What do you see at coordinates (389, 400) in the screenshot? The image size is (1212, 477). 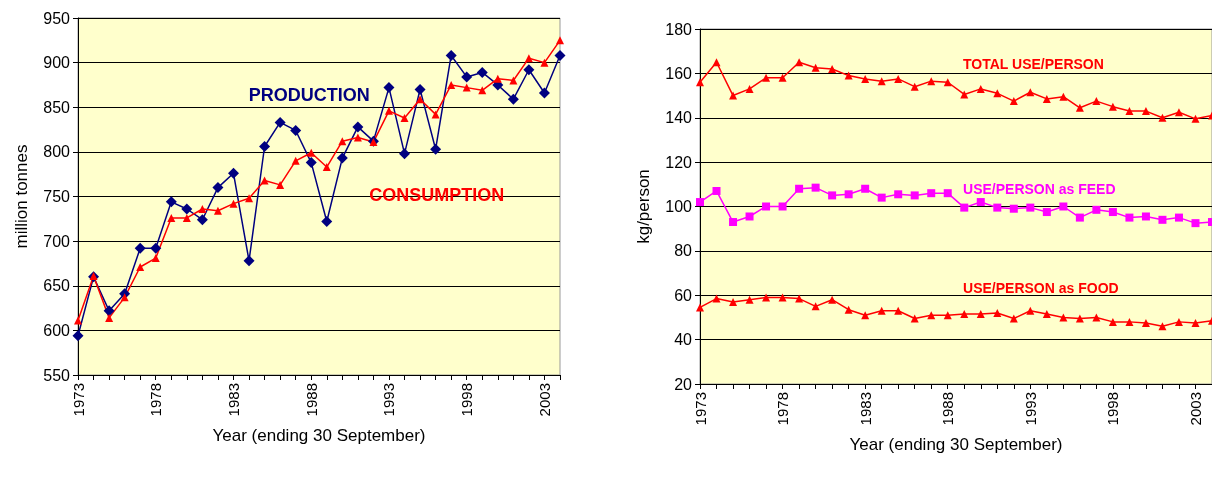 I see `x-tick-label: 1993` at bounding box center [389, 400].